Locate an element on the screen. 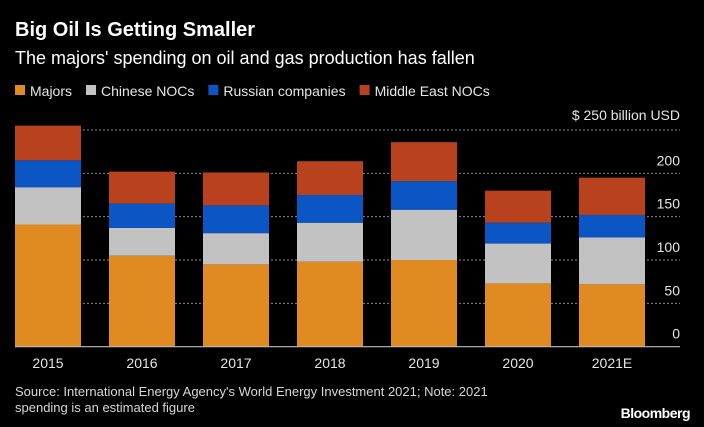 This screenshot has height=427, width=704. y-axis: 0 50 100 150 200 is located at coordinates (669, 246).